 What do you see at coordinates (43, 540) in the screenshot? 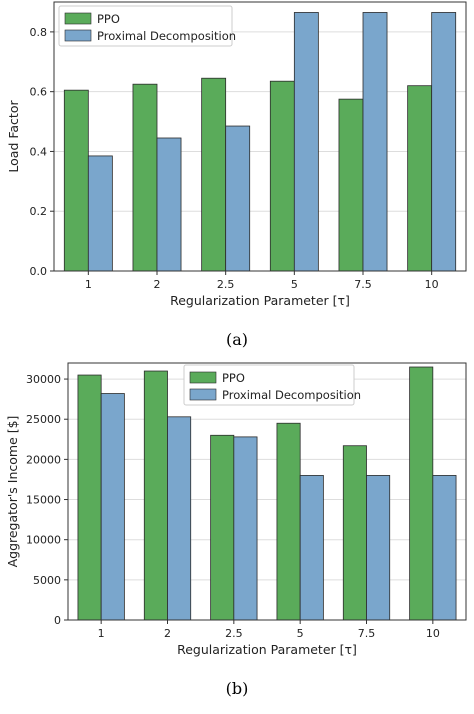
I see `y-tick-label: 10000` at bounding box center [43, 540].